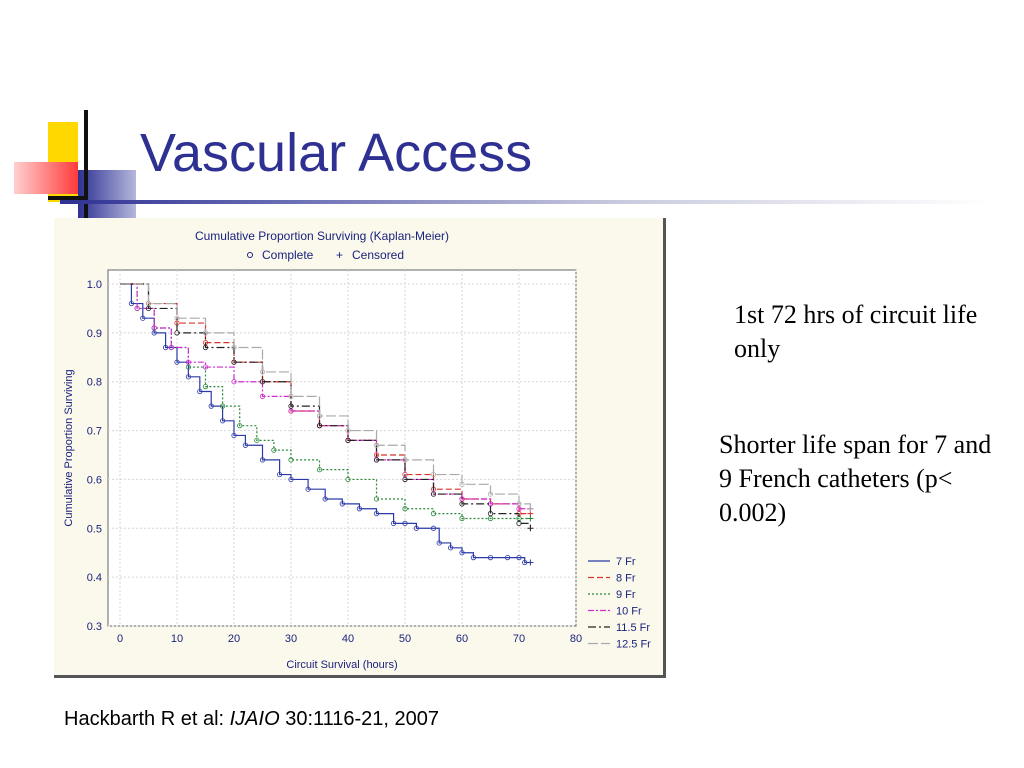 This screenshot has height=768, width=1024. Describe the element at coordinates (325, 255) in the screenshot. I see `marker-legend: Complete + Censored` at that location.